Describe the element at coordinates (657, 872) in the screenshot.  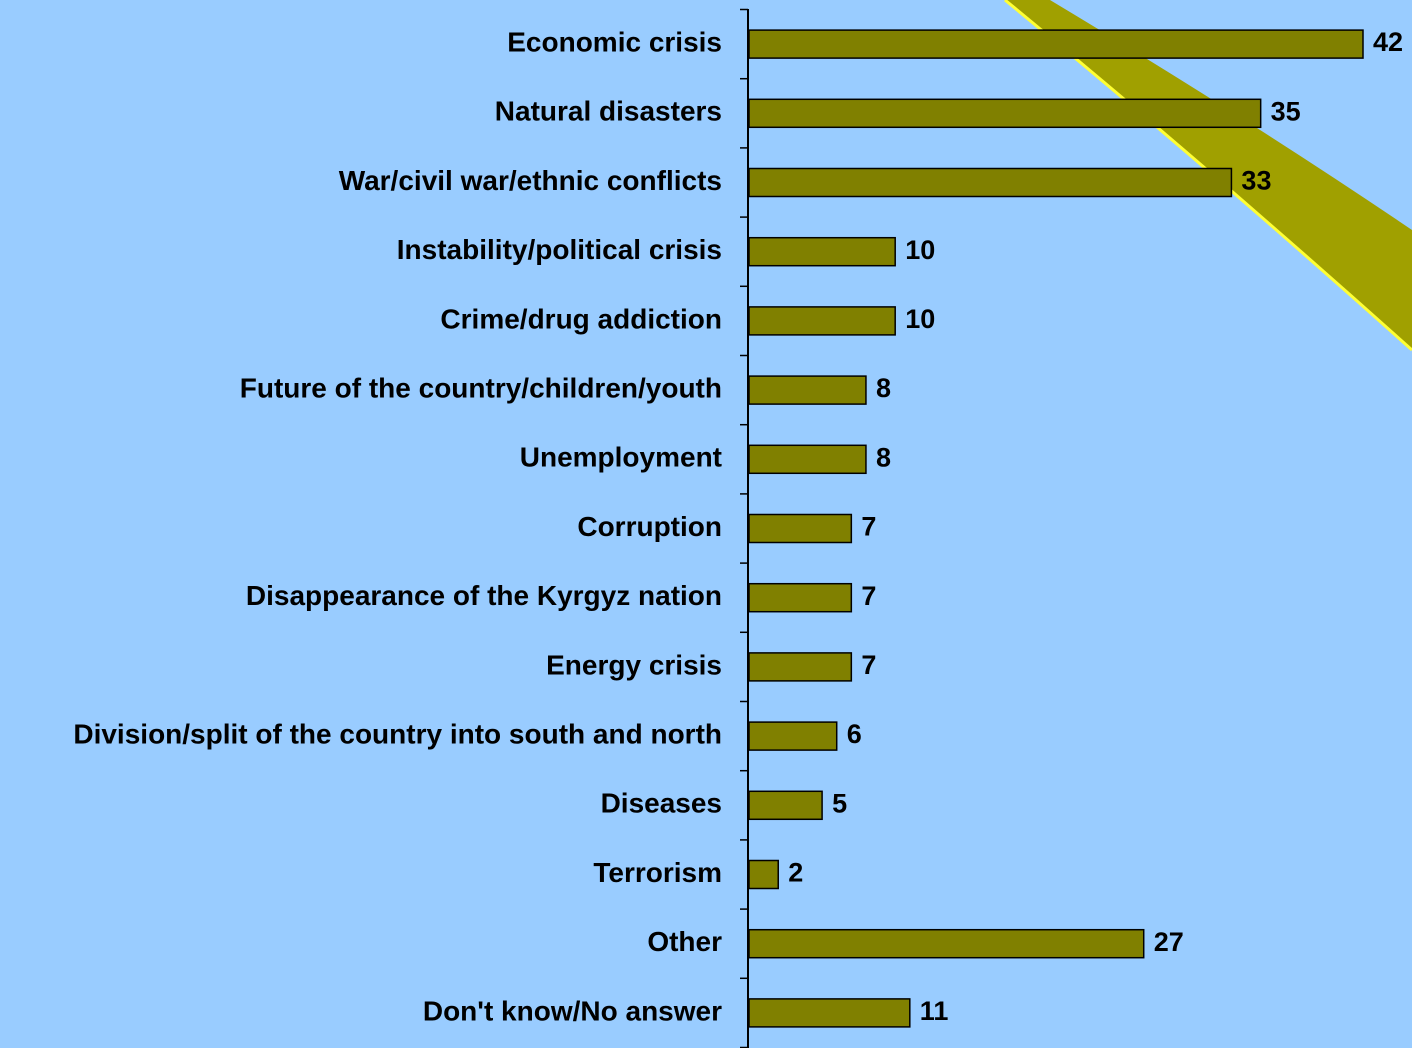
I see `category-label: Terrorism` at that location.